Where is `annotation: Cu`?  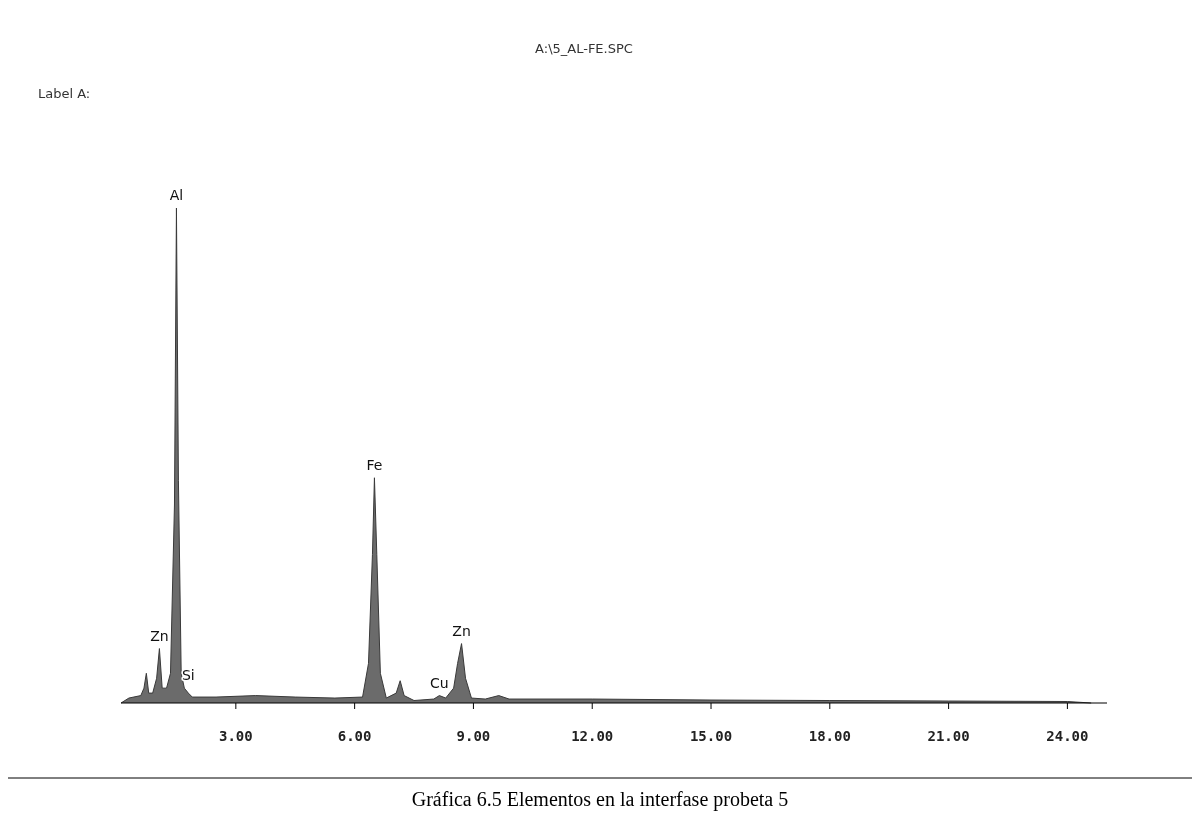 annotation: Cu is located at coordinates (439, 682).